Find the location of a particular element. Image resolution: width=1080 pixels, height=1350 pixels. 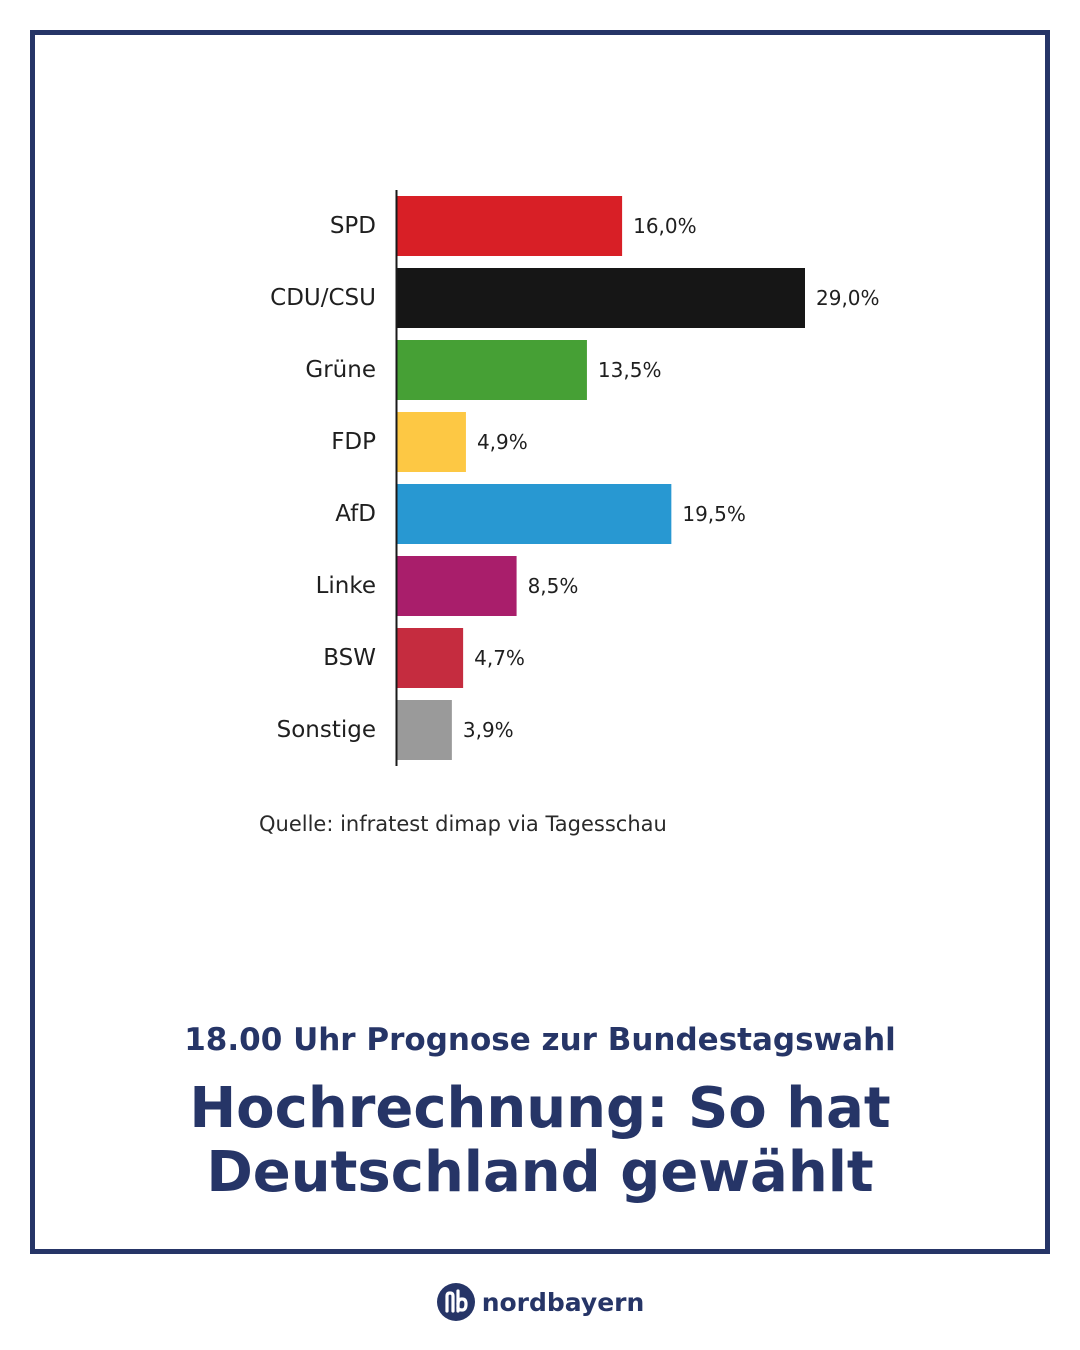

value-label-sonstige: 3,9% is located at coordinates (488, 730).